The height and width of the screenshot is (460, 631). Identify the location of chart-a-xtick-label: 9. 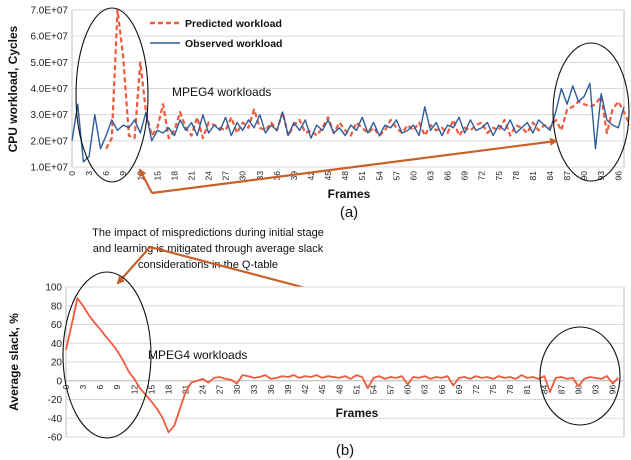
(123, 173).